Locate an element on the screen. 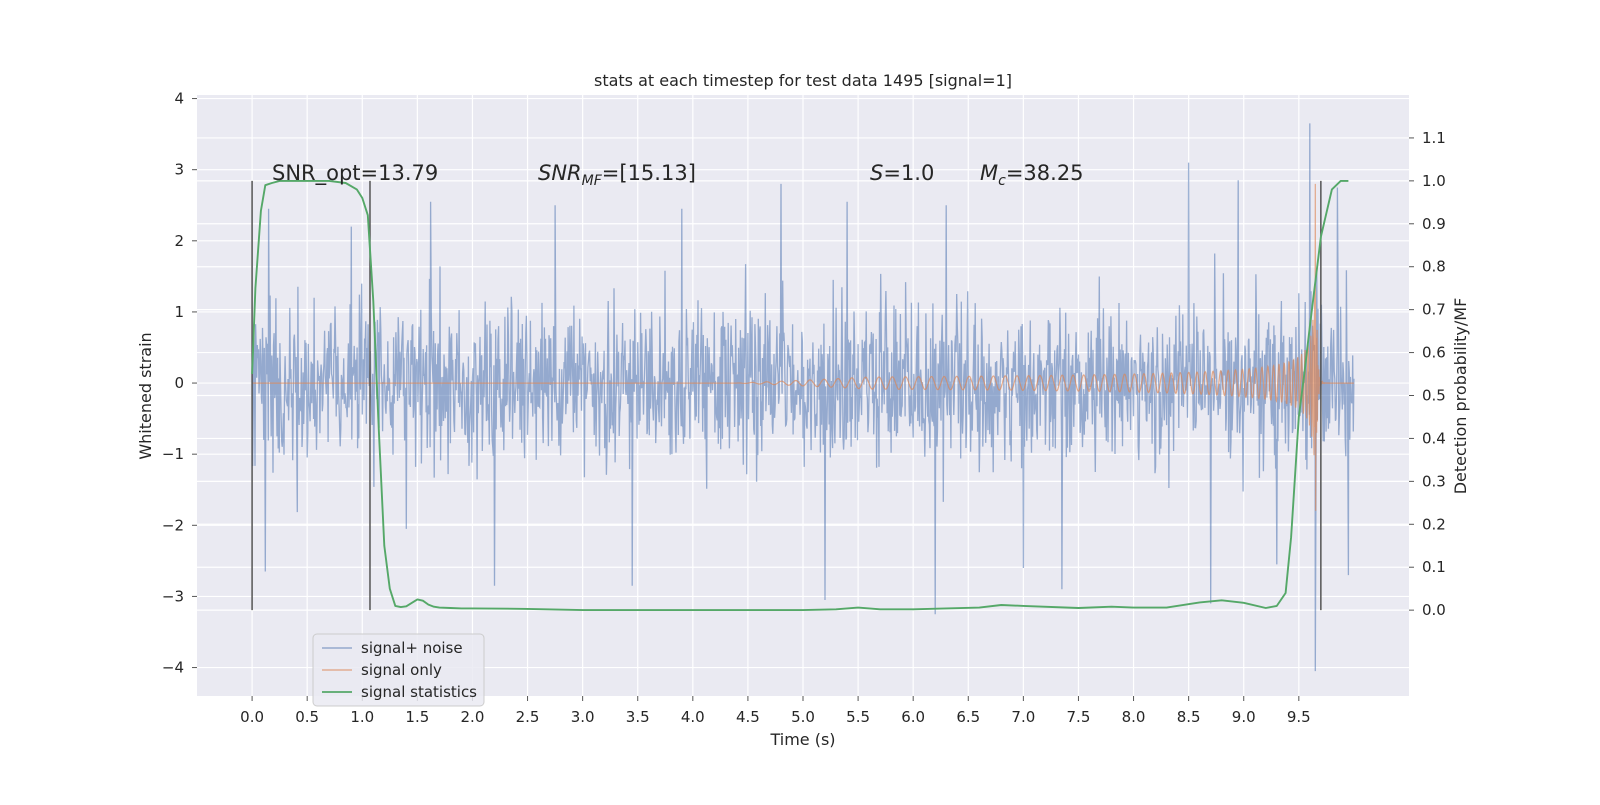 The height and width of the screenshot is (805, 1600). snr-mf-subscript: MF is located at coordinates (592, 181).